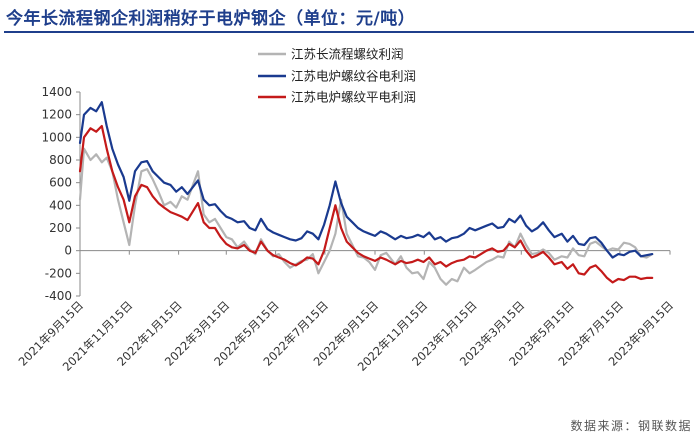 Image resolution: width=700 pixels, height=438 pixels. What do you see at coordinates (349, 32) in the screenshot?
I see `title-underline` at bounding box center [349, 32].